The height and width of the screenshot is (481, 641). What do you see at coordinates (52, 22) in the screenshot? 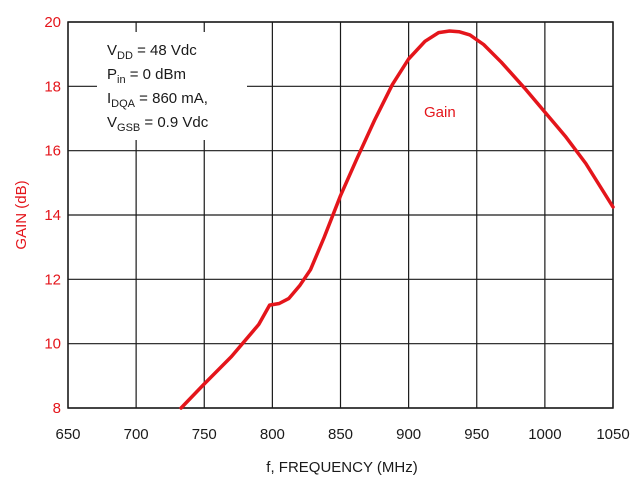
I see `y-tick-label: 20` at bounding box center [52, 22].